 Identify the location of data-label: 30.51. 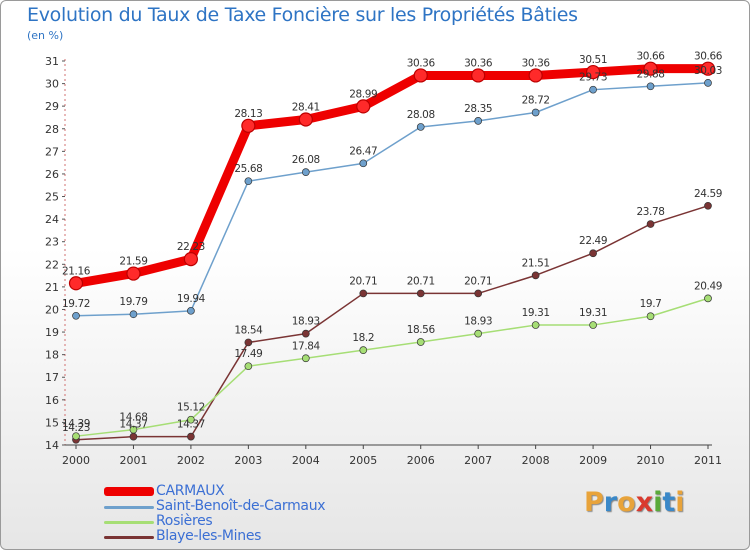
(593, 60).